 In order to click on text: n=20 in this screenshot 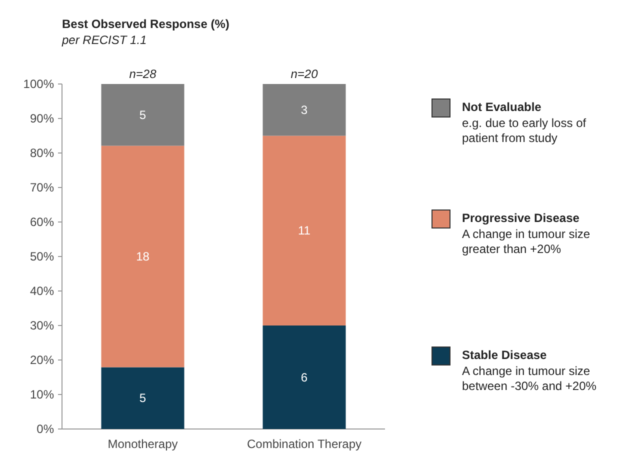, I will do `click(304, 74)`.